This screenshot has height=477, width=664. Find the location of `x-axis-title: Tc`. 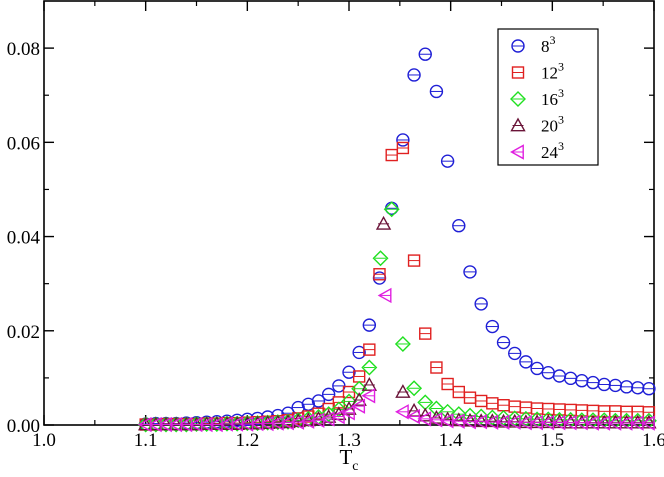

x-axis-title: Tc is located at coordinates (348, 459).